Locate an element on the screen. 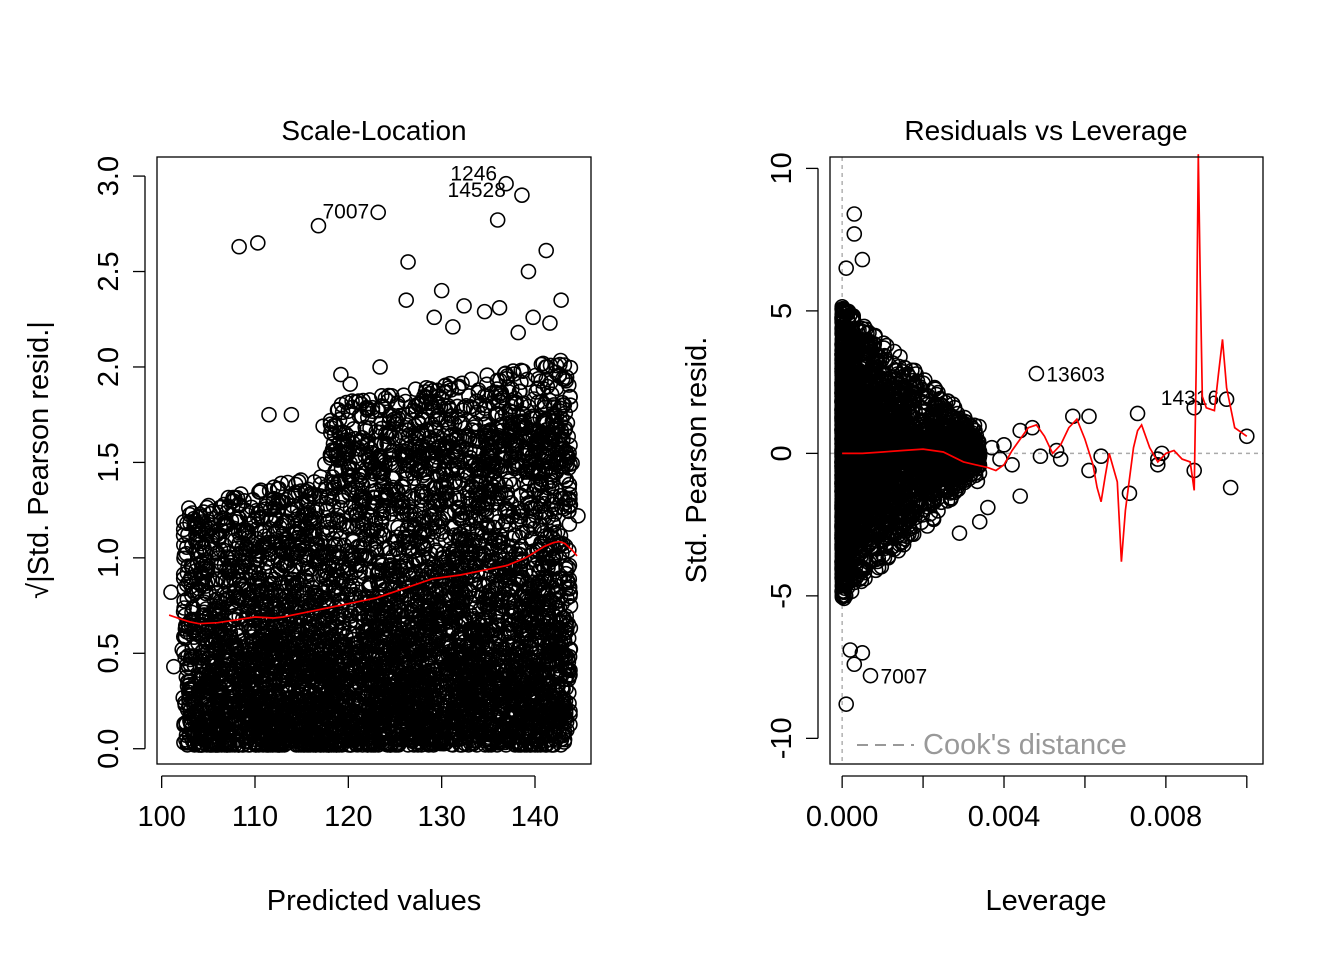 The height and width of the screenshot is (960, 1344). panel-title: Scale-Location is located at coordinates (373, 130).